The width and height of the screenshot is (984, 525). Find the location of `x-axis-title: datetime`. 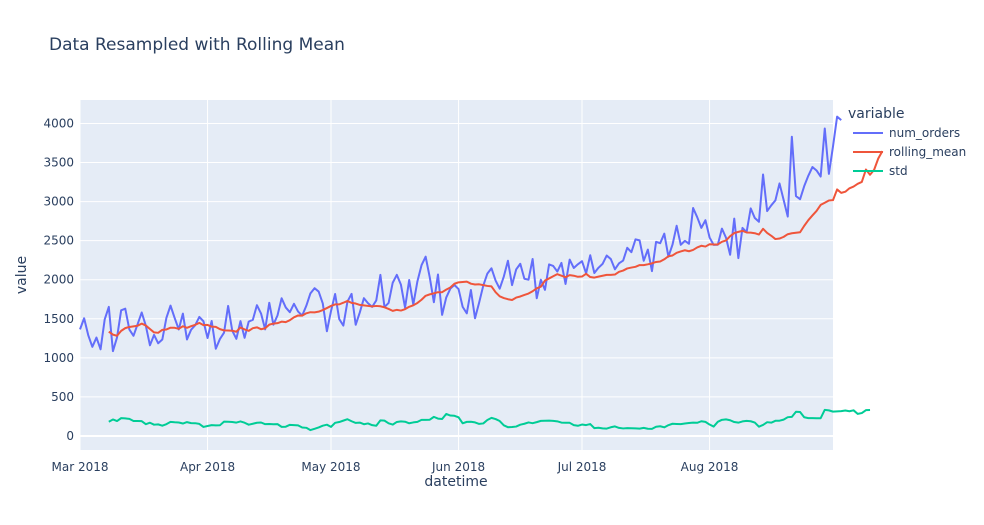

x-axis-title: datetime is located at coordinates (455, 482).